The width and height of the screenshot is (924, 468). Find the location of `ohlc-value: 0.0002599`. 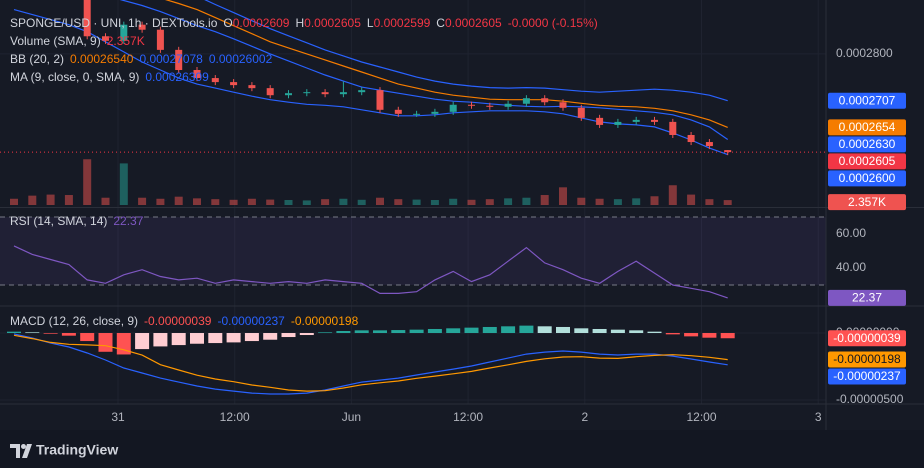

ohlc-value: 0.0002599 is located at coordinates (402, 23).